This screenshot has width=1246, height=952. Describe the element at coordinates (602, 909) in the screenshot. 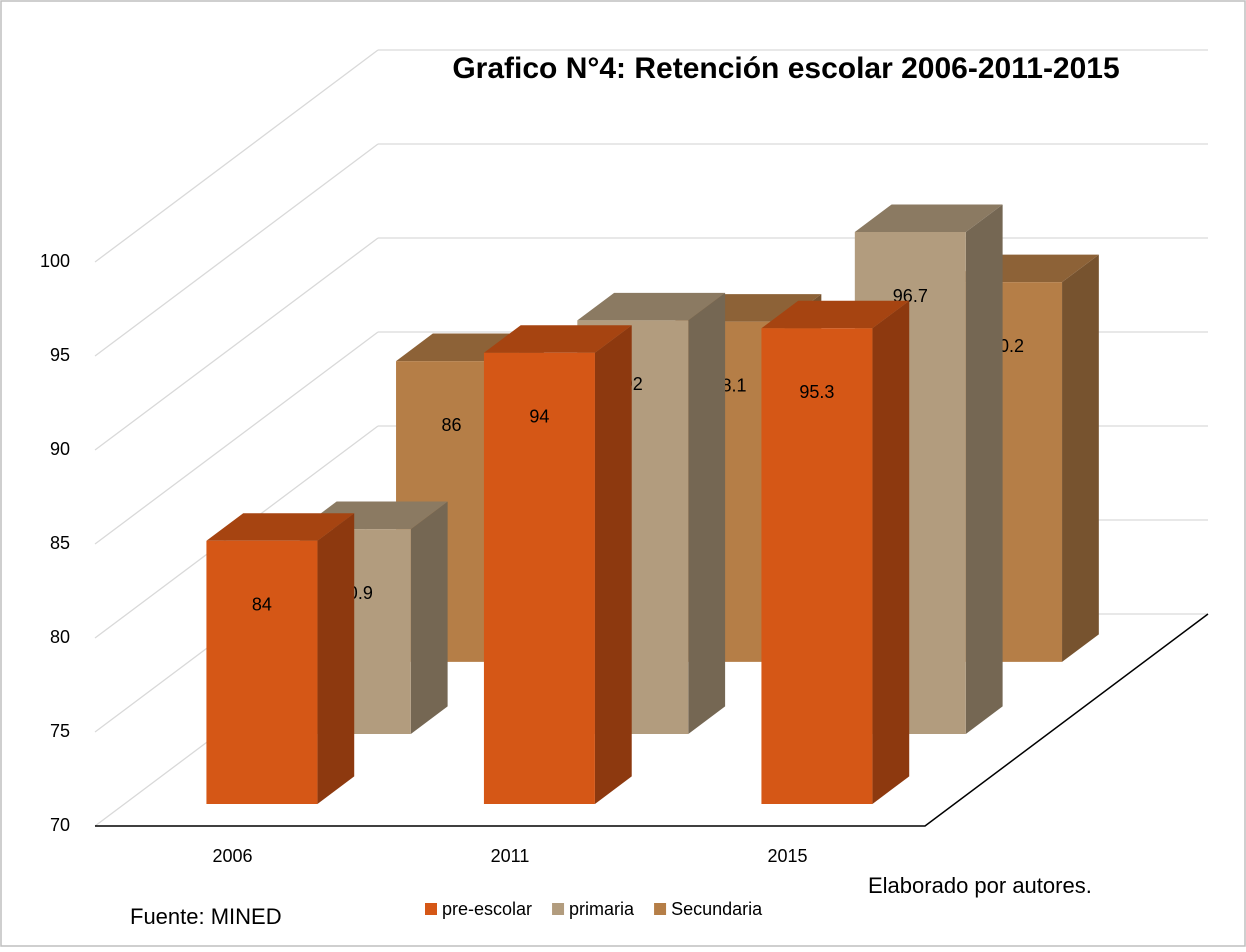

I see `legend-label: primaria` at that location.